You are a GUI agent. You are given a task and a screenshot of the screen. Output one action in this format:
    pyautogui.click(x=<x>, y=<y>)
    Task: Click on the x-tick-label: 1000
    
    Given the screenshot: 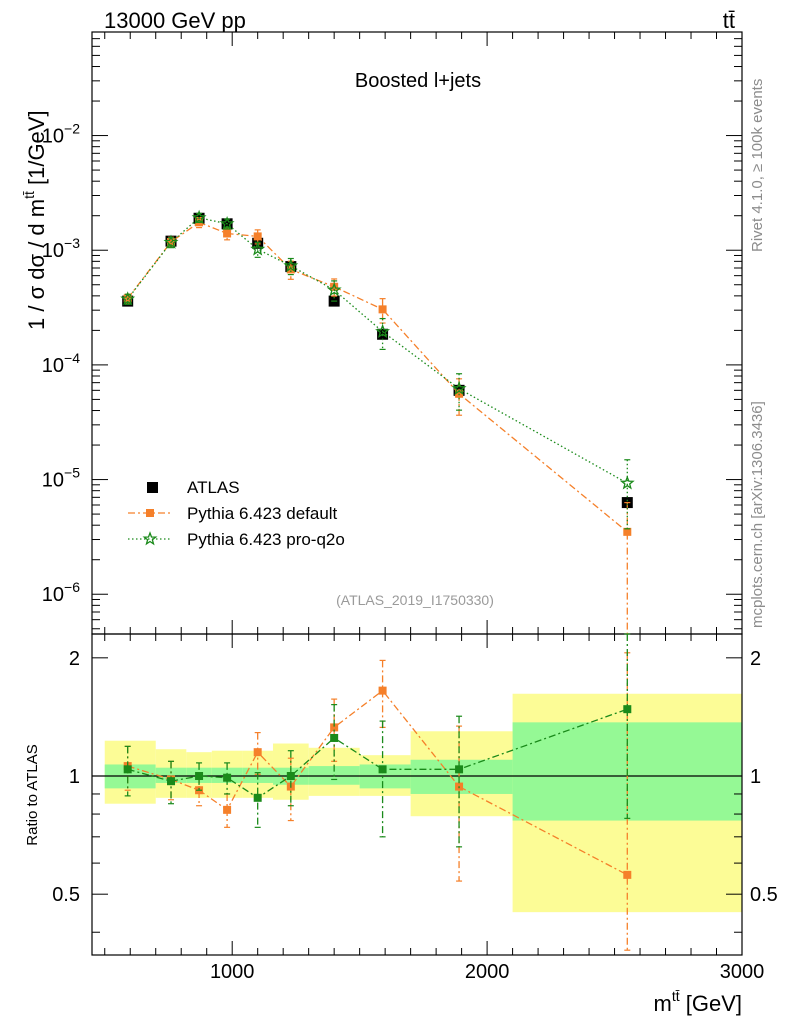 What is the action you would take?
    pyautogui.click(x=232, y=972)
    